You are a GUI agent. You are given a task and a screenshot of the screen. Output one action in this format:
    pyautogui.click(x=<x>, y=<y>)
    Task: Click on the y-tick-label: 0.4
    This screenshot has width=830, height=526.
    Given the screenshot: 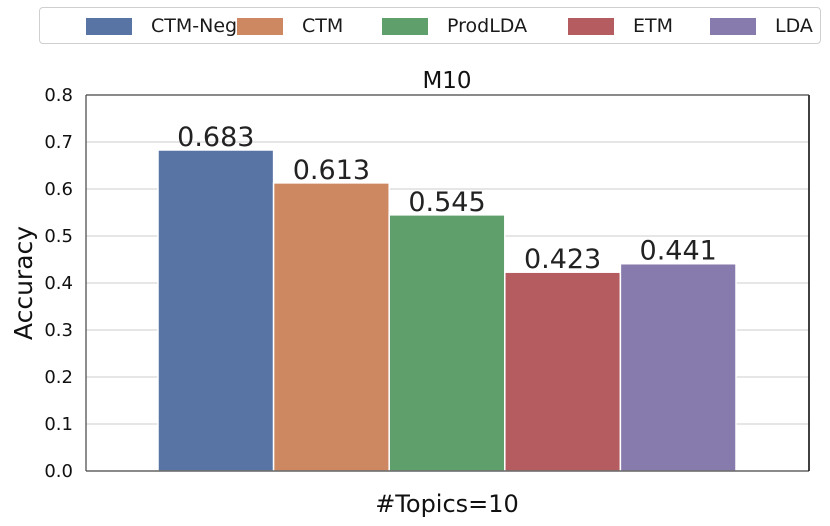 What is the action you would take?
    pyautogui.click(x=58, y=283)
    